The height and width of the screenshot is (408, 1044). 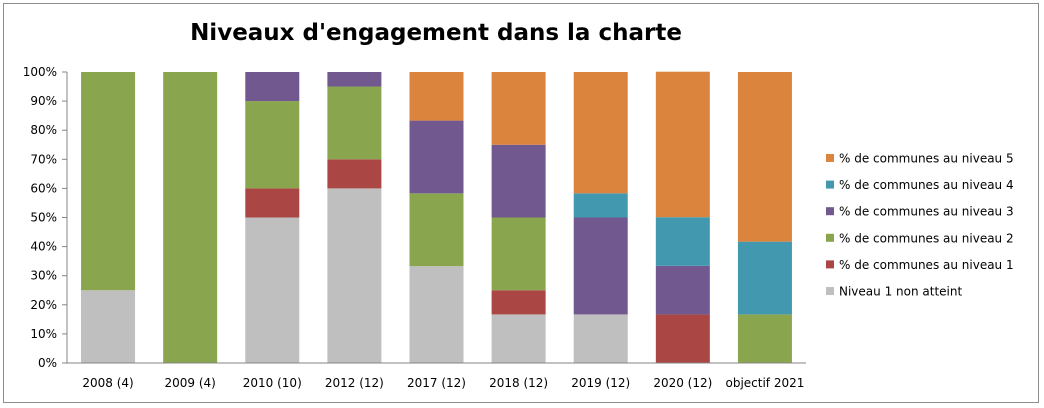 What do you see at coordinates (436, 383) in the screenshot?
I see `x-tick-label: 2017 (12)` at bounding box center [436, 383].